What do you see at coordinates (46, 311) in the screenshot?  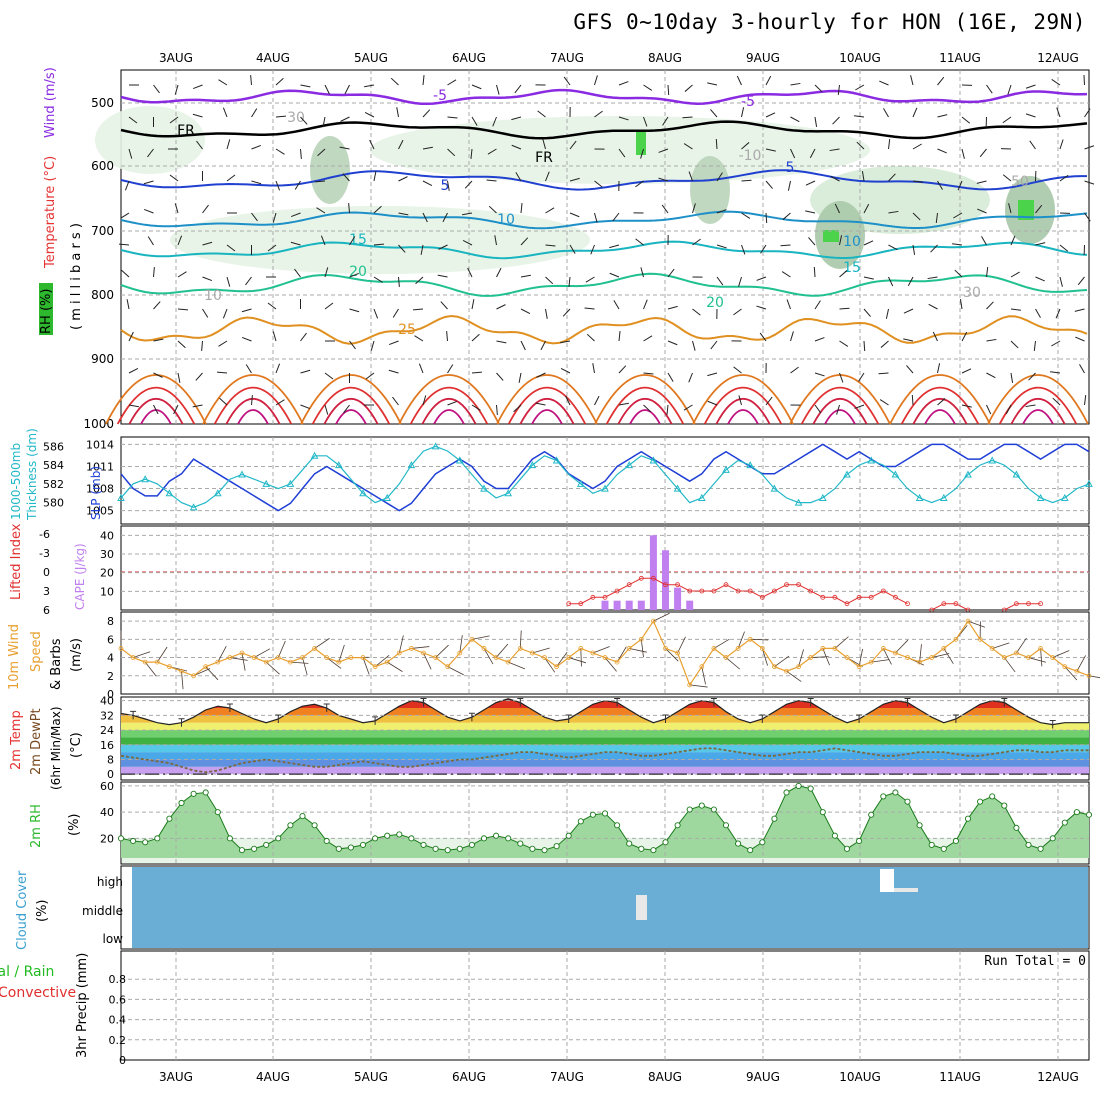 I see `rh-axis-label: RH (%)` at bounding box center [46, 311].